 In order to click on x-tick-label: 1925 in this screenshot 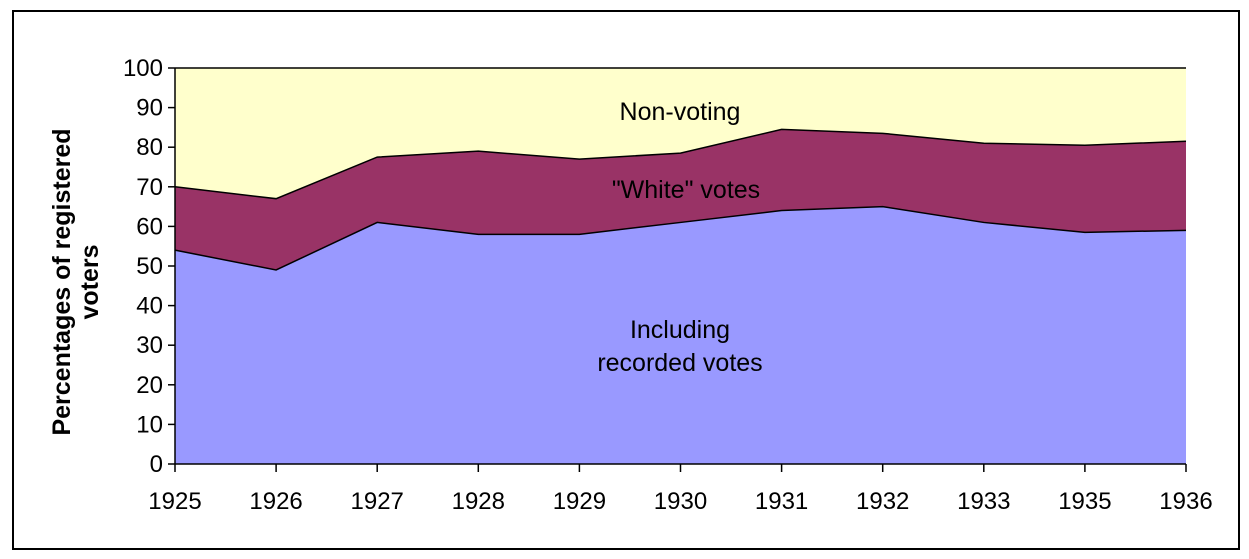, I will do `click(174, 501)`.